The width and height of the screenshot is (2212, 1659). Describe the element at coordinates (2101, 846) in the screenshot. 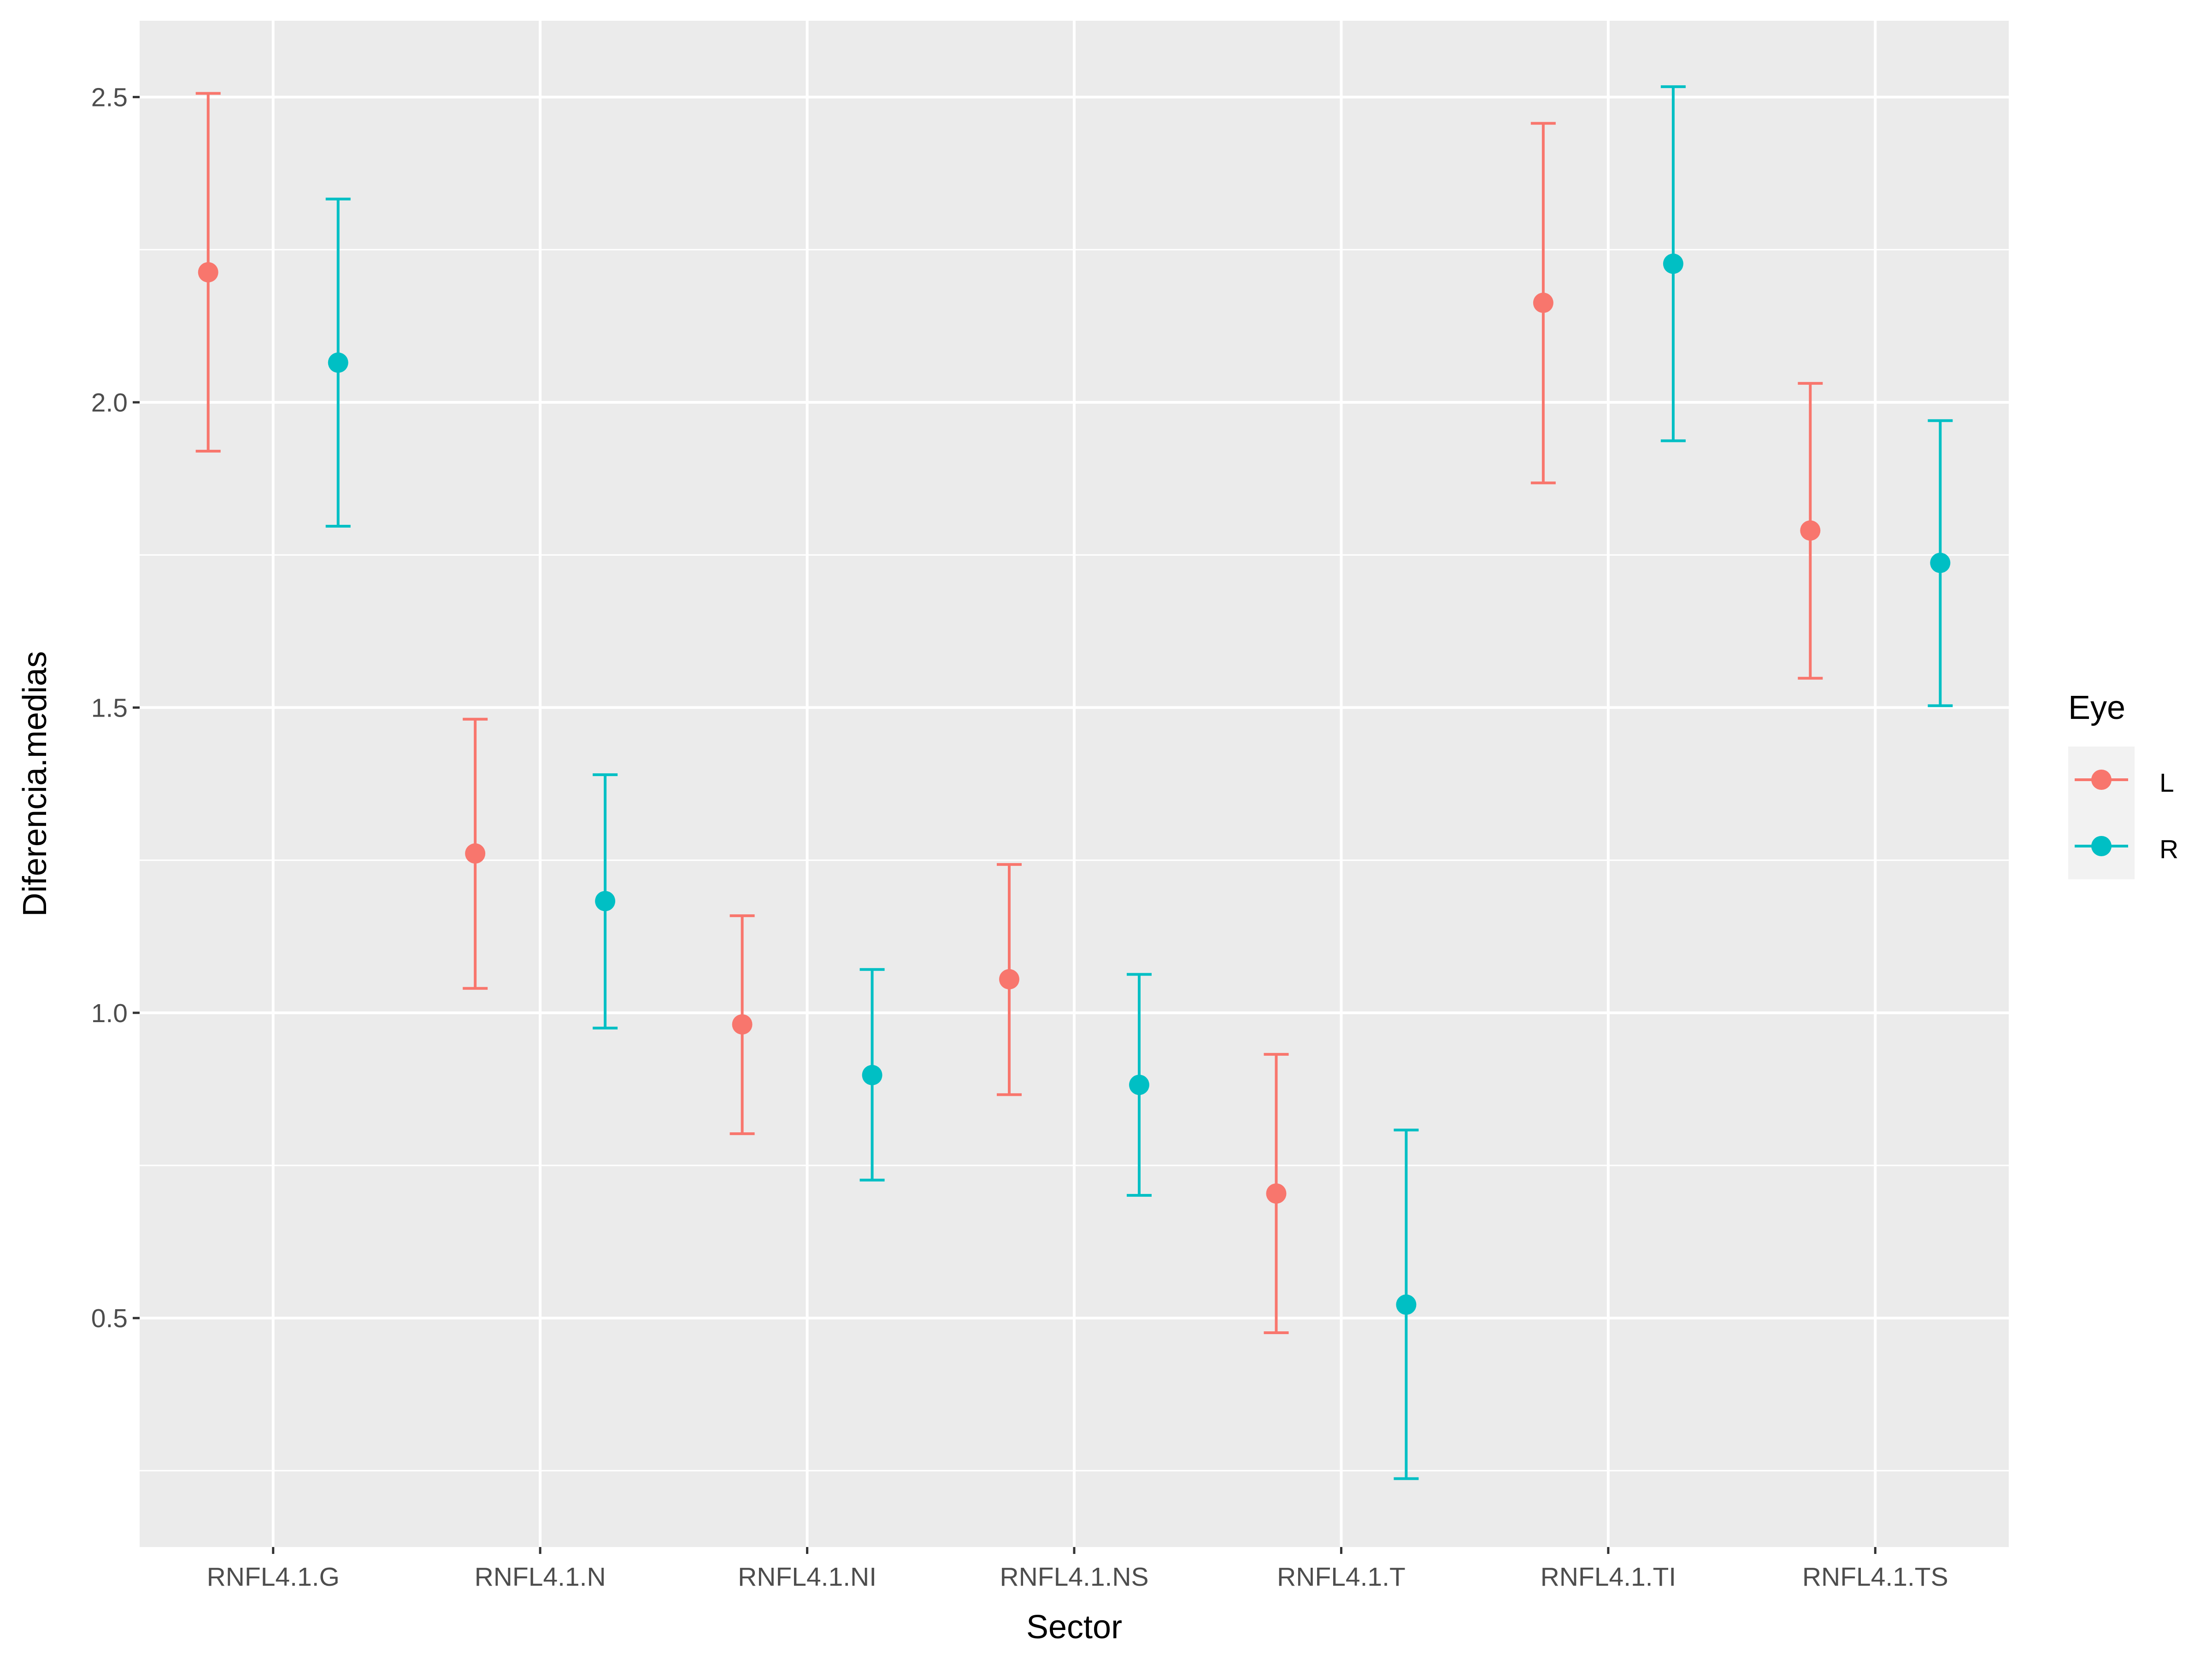

I see `legend-key-point-r` at that location.